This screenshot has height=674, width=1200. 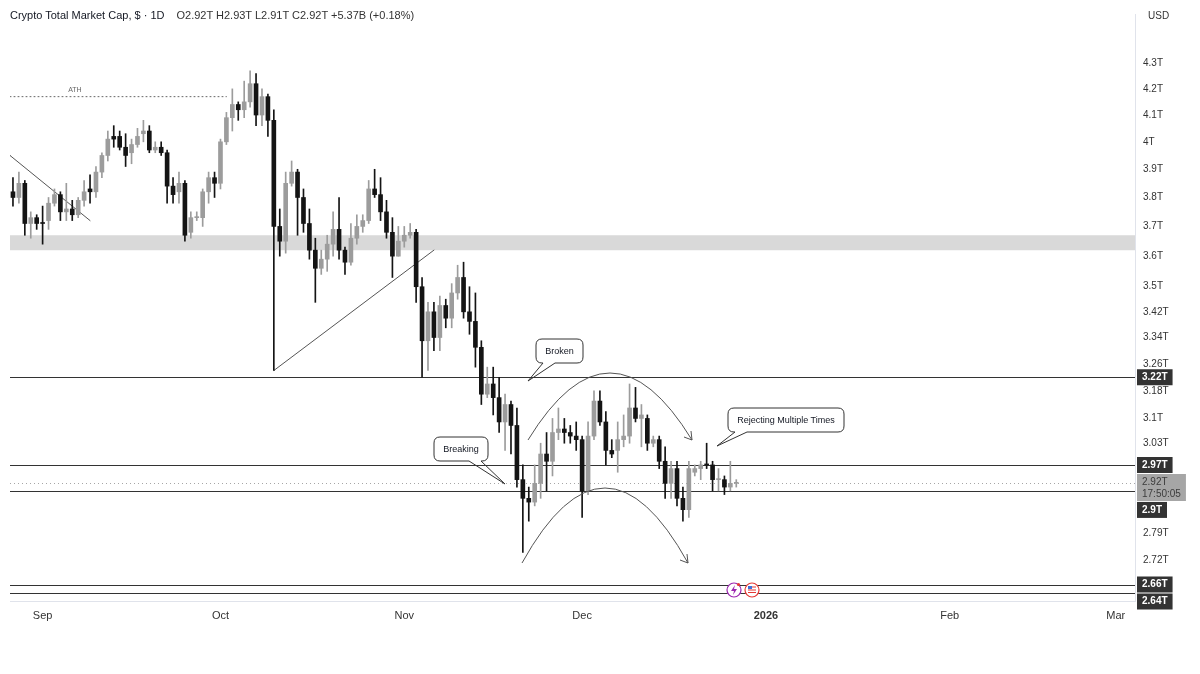 What do you see at coordinates (1159, 15) in the screenshot?
I see `y-axis-title: USD` at bounding box center [1159, 15].